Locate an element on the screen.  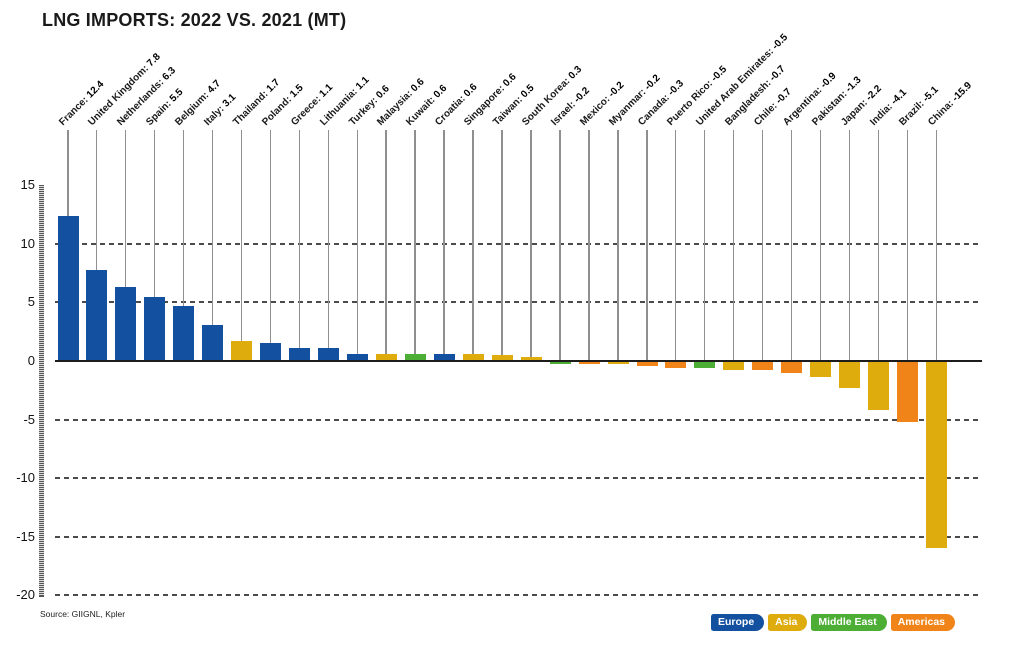
legend-item-americas: Americas is located at coordinates (922, 622).